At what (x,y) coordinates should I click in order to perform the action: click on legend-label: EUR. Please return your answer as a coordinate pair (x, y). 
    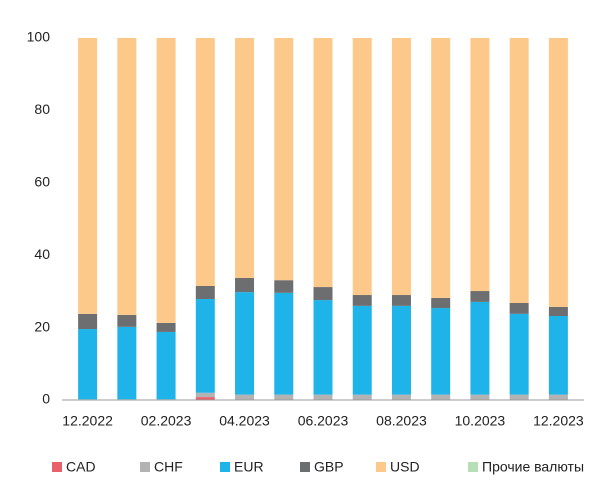
    Looking at the image, I should click on (249, 467).